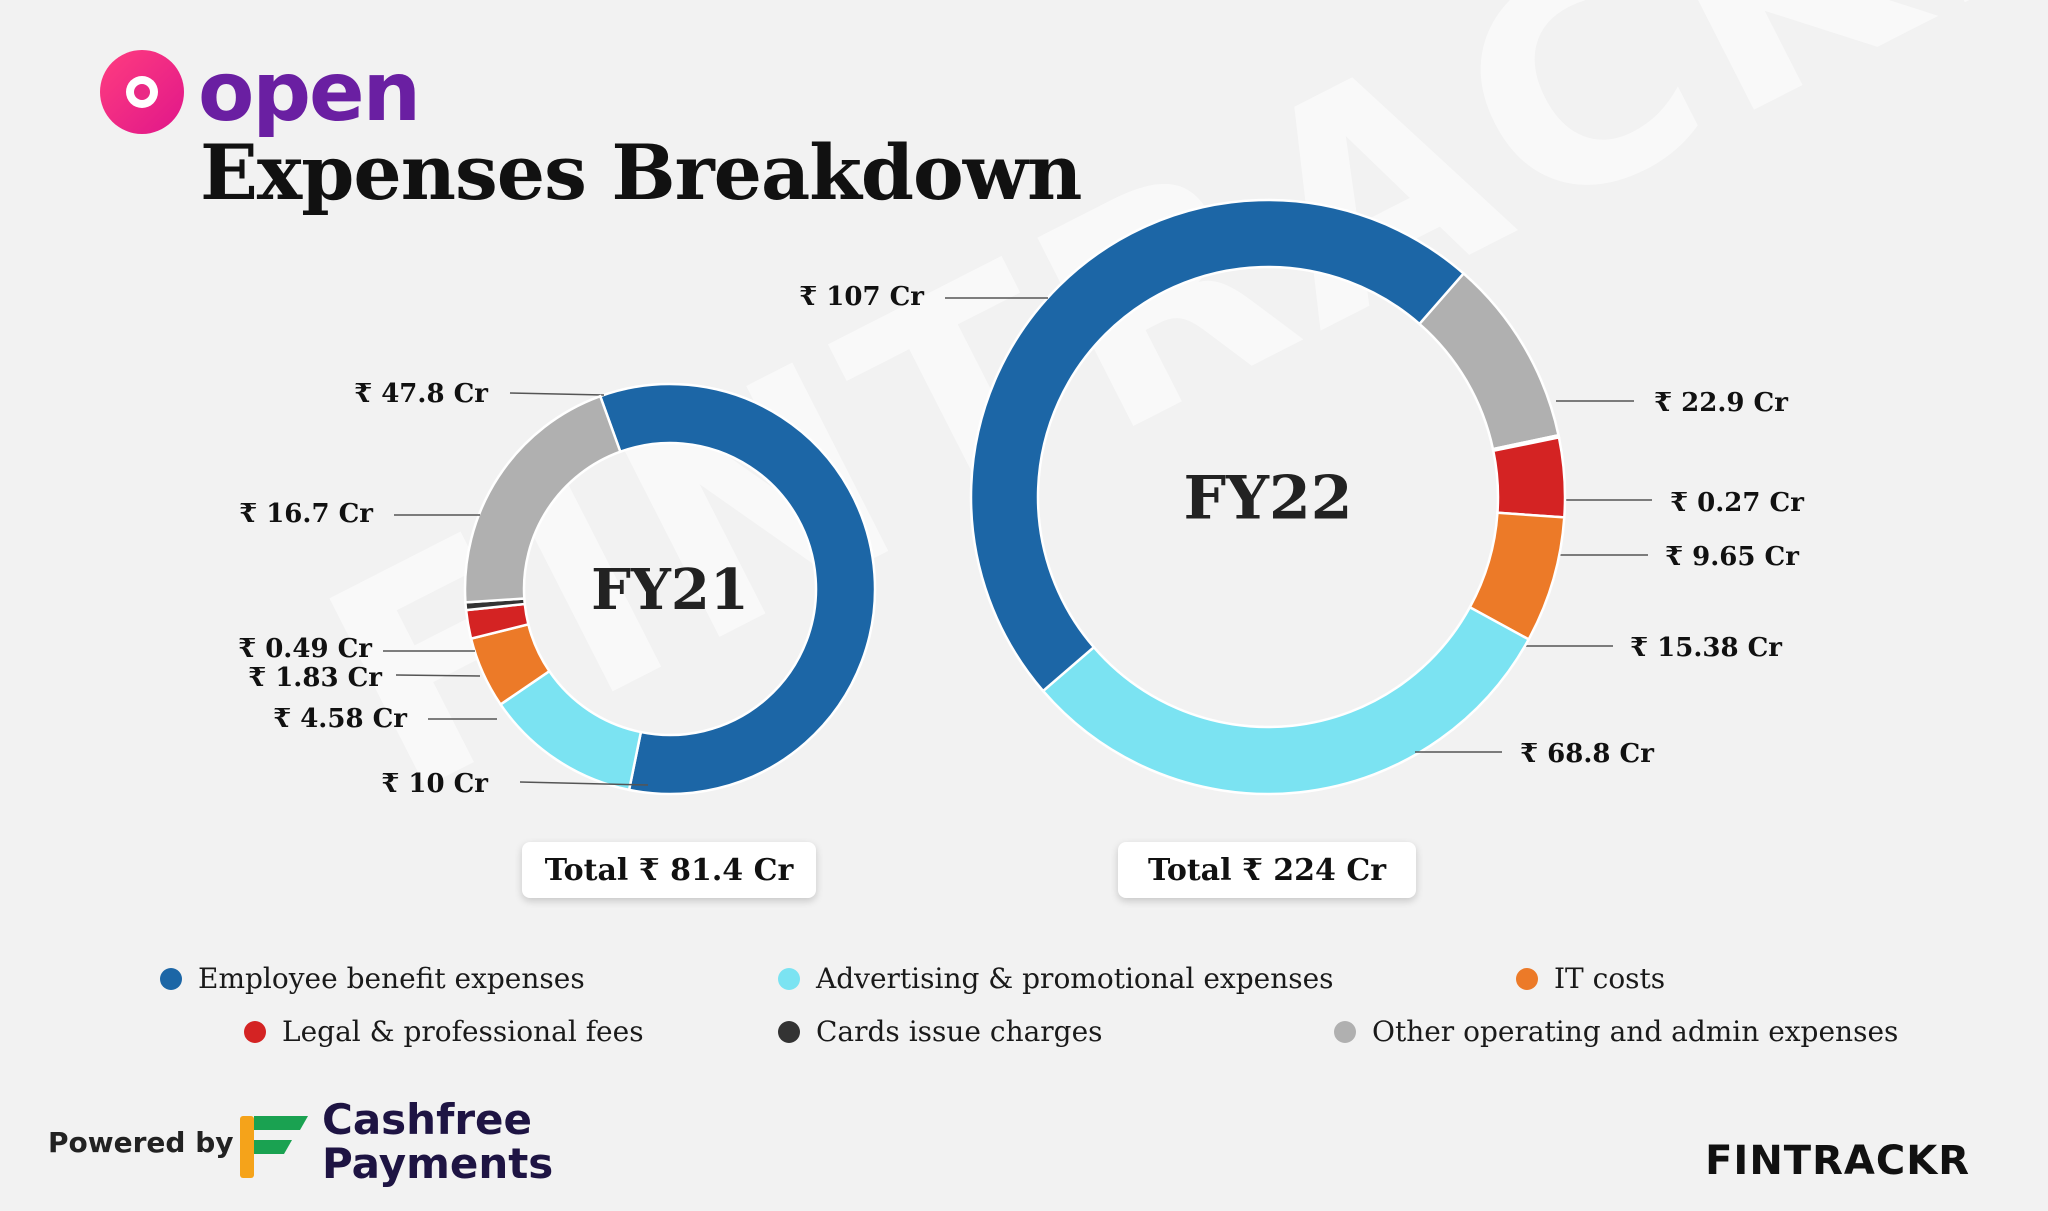  Describe the element at coordinates (959, 1031) in the screenshot. I see `legend-label: Cards issue charges` at that location.